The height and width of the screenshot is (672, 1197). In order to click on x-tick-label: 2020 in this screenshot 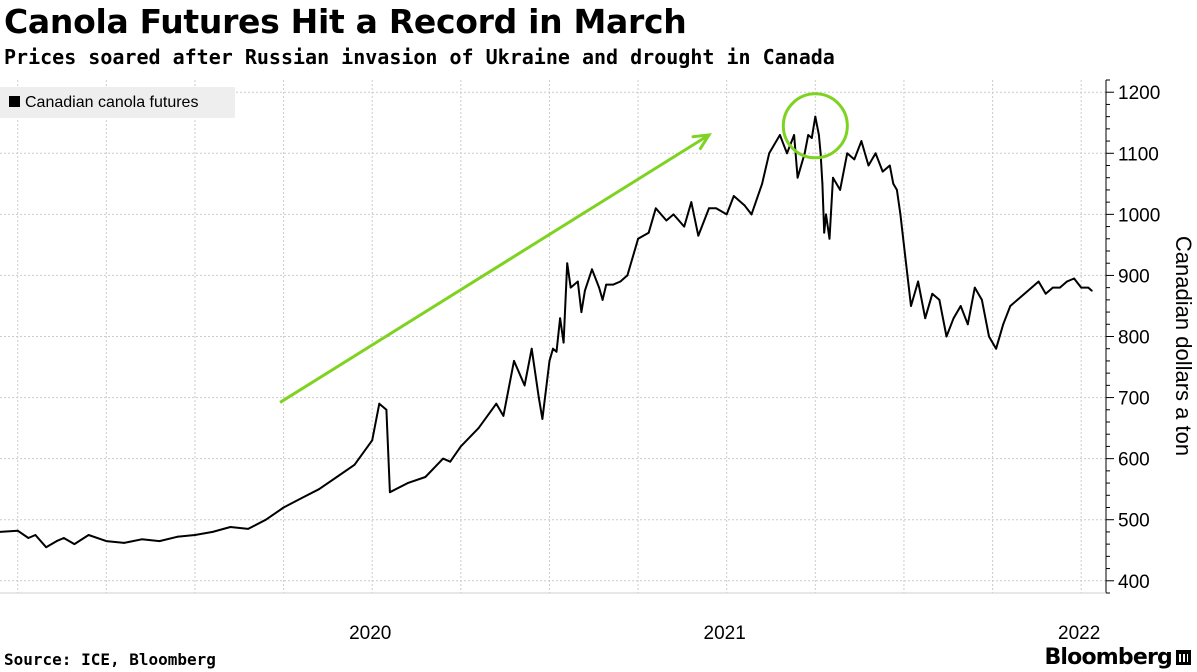, I will do `click(370, 633)`.